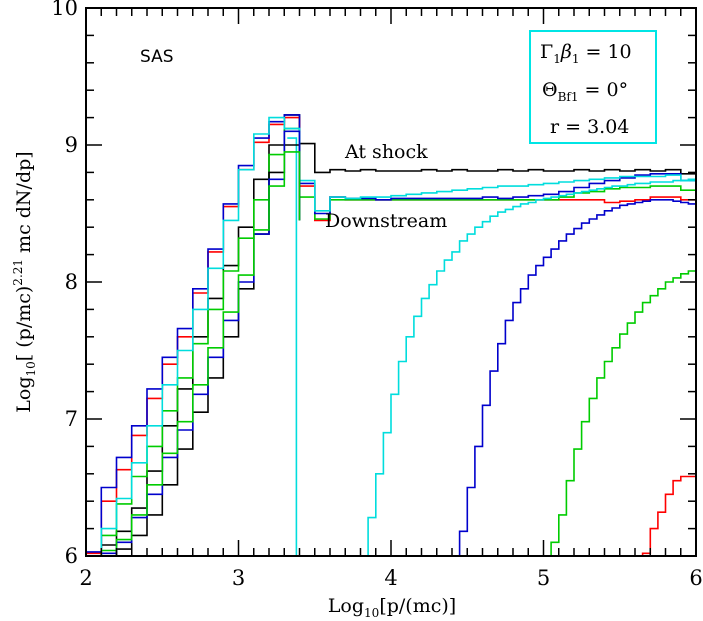 This screenshot has width=703, height=621. What do you see at coordinates (566, 52) in the screenshot?
I see `beta-symbol: β` at bounding box center [566, 52].